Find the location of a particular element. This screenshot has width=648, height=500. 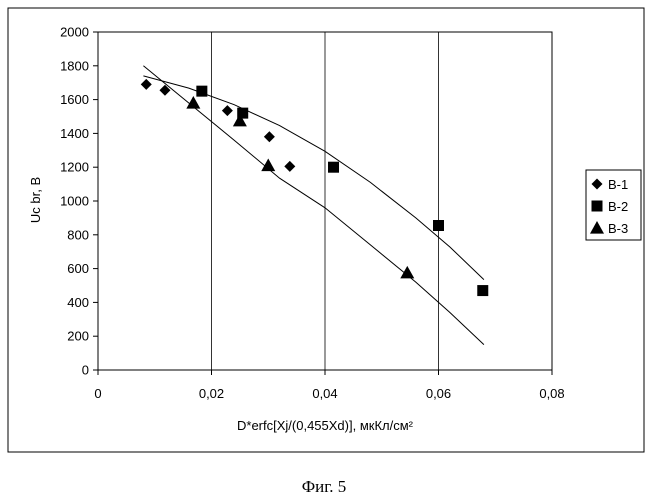

y-tick-label: 1000 is located at coordinates (74, 201).